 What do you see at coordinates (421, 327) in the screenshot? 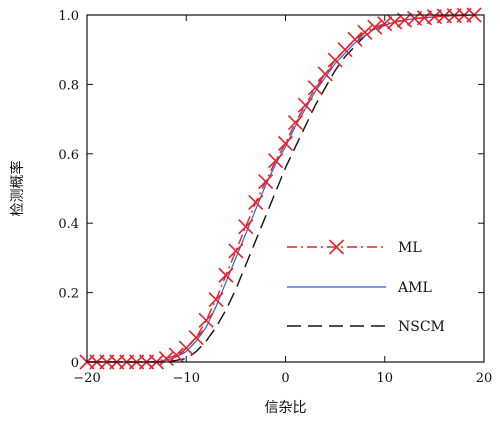
I see `legend-label-nscm: NSCM` at bounding box center [421, 327].